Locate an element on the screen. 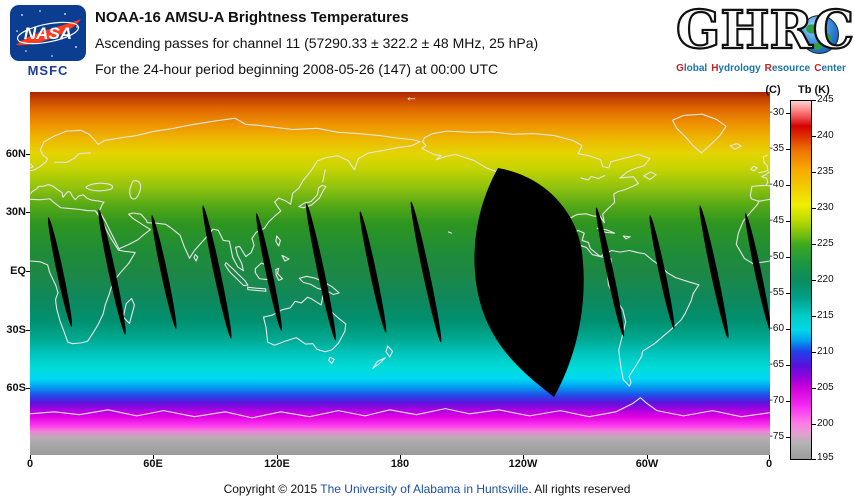 The image size is (854, 502). kelvin-tick-label: 205 is located at coordinates (825, 387).